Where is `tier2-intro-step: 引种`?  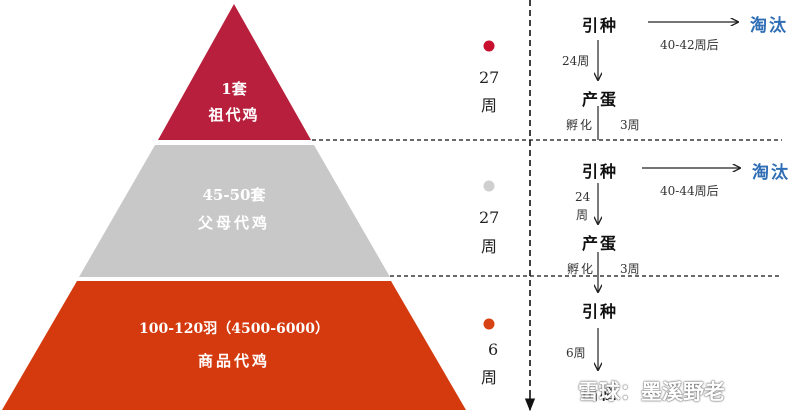
tier2-intro-step: 引种 is located at coordinates (600, 171).